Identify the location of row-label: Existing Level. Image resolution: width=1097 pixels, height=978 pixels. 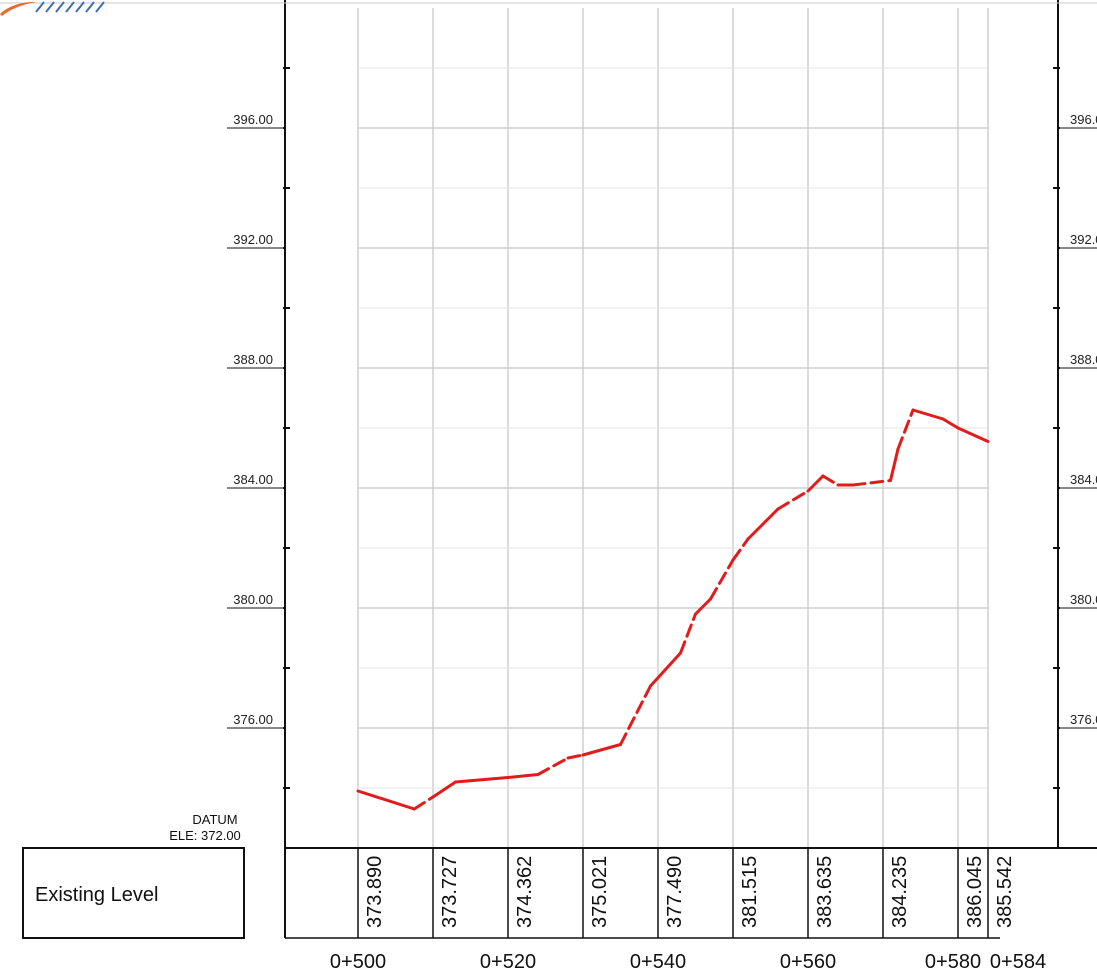
(96, 895).